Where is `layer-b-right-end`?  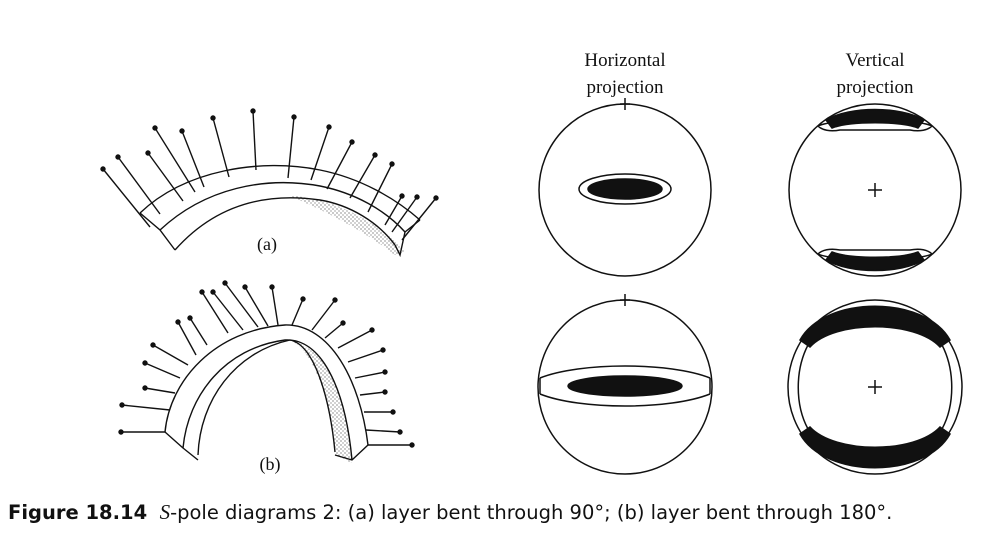 layer-b-right-end is located at coordinates (351, 452).